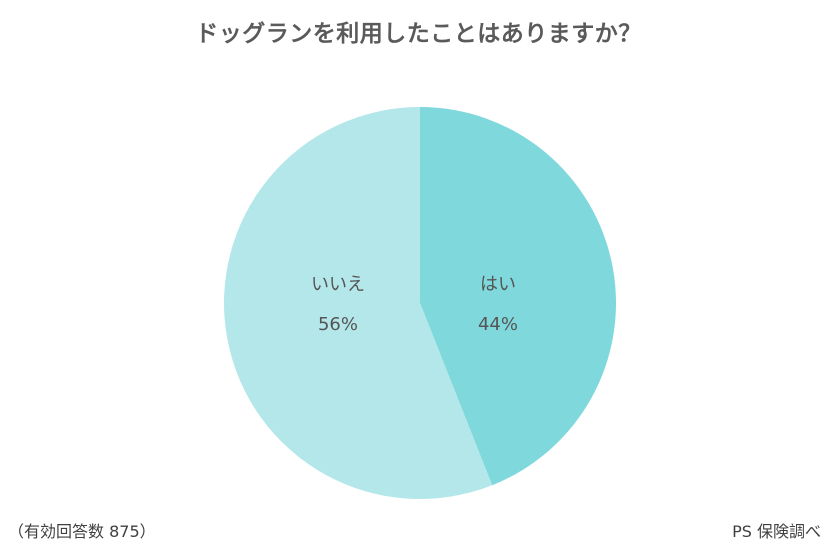 The height and width of the screenshot is (559, 837). I want to click on slice-label: はい, so click(498, 284).